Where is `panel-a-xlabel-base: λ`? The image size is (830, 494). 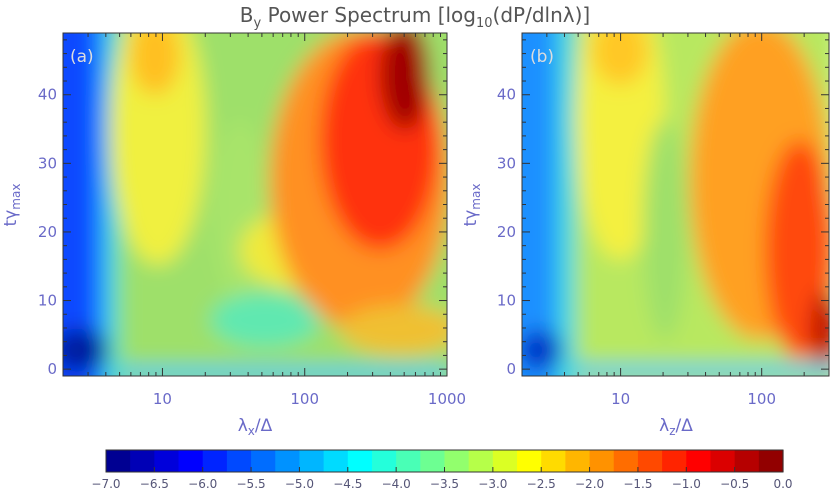 panel-a-xlabel-base: λ is located at coordinates (243, 426).